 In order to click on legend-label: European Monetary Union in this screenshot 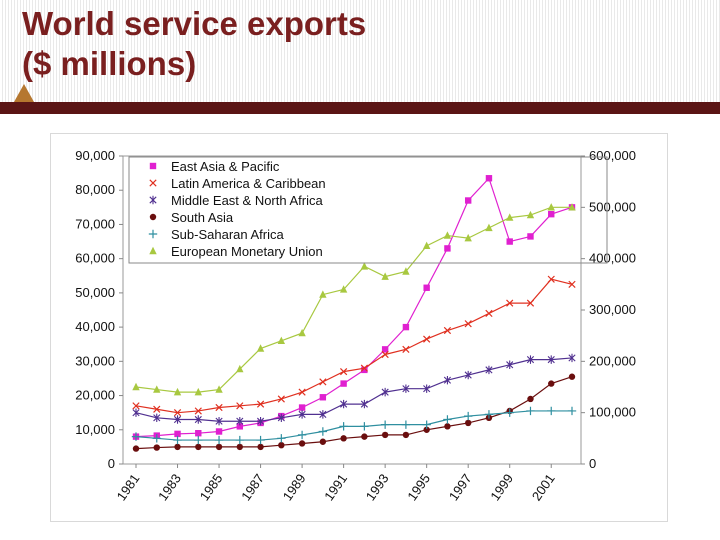, I will do `click(247, 251)`.